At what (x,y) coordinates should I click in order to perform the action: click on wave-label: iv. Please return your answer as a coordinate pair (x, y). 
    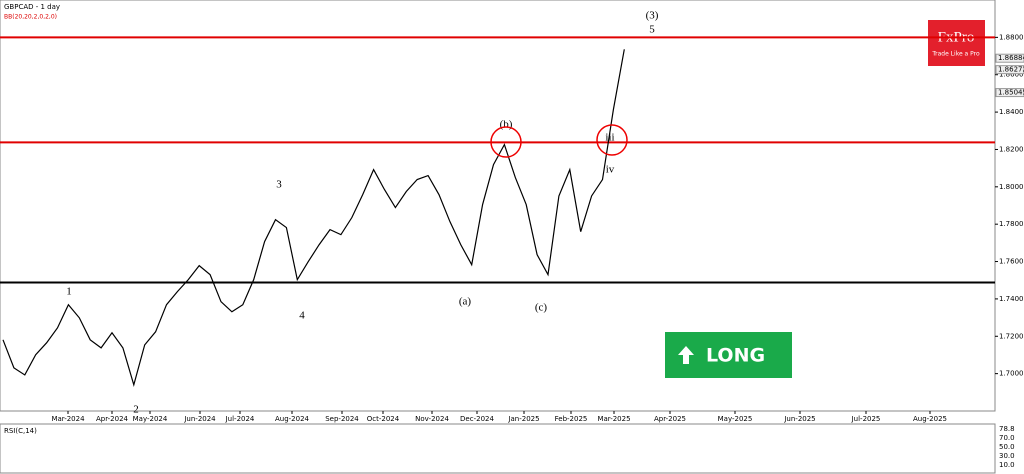
    Looking at the image, I should click on (610, 170).